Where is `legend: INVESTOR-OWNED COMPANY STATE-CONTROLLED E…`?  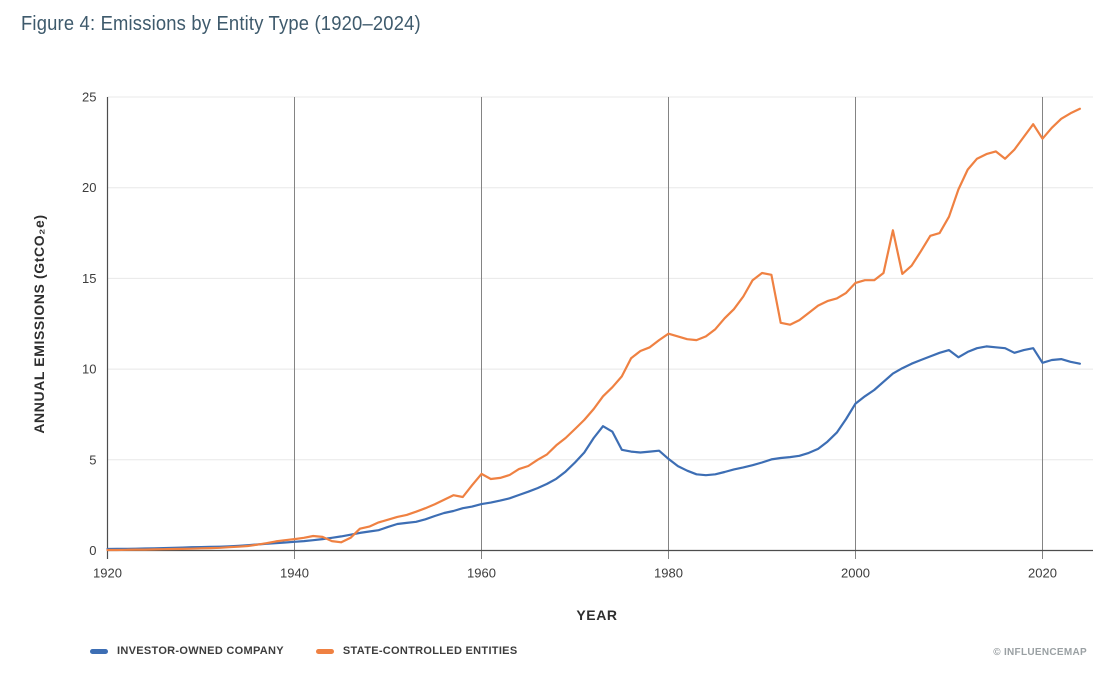
legend: INVESTOR-OWNED COMPANY STATE-CONTROLLED E… is located at coordinates (303, 651).